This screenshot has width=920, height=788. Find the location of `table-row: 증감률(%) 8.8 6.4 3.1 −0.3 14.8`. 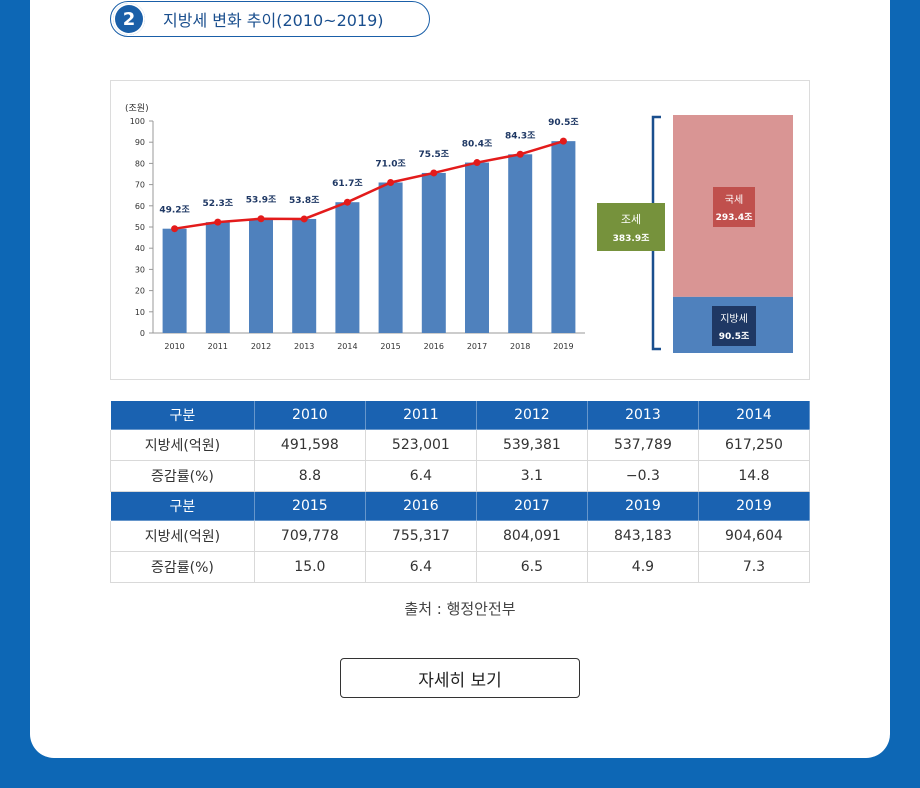

table-row: 증감률(%) 8.8 6.4 3.1 −0.3 14.8 is located at coordinates (460, 476).